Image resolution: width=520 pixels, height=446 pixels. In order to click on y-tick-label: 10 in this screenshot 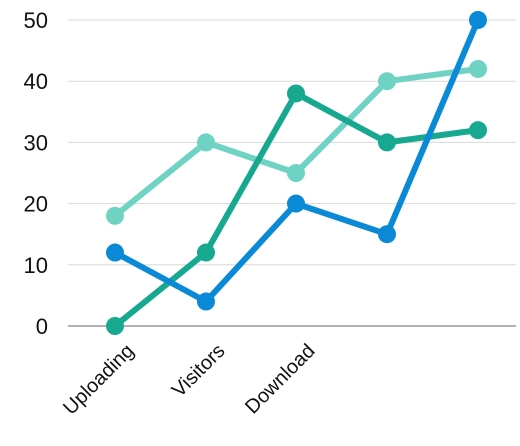, I will do `click(36, 265)`.